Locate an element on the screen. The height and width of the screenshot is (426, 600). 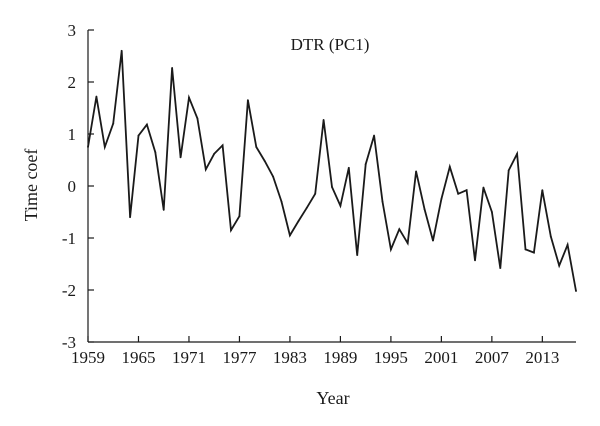
y-tick-label: 0 is located at coordinates (72, 186).